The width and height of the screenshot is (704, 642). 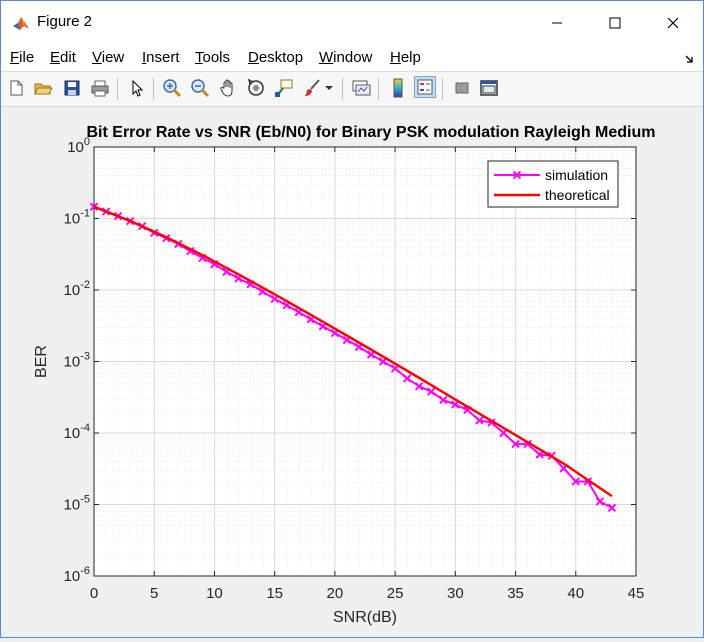 What do you see at coordinates (72, 88) in the screenshot?
I see `save-icon` at bounding box center [72, 88].